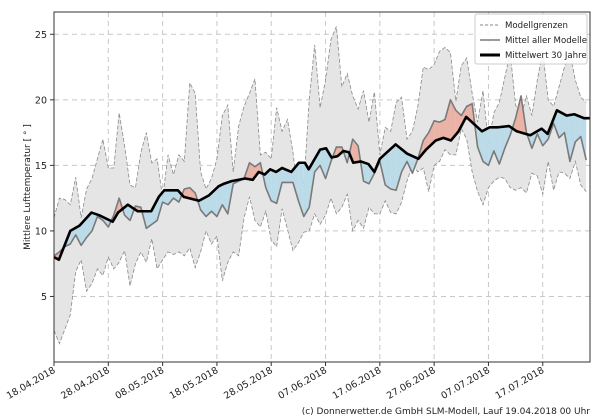  Describe the element at coordinates (302, 383) in the screenshot. I see `x-tick-label: 07.06.2018` at that location.